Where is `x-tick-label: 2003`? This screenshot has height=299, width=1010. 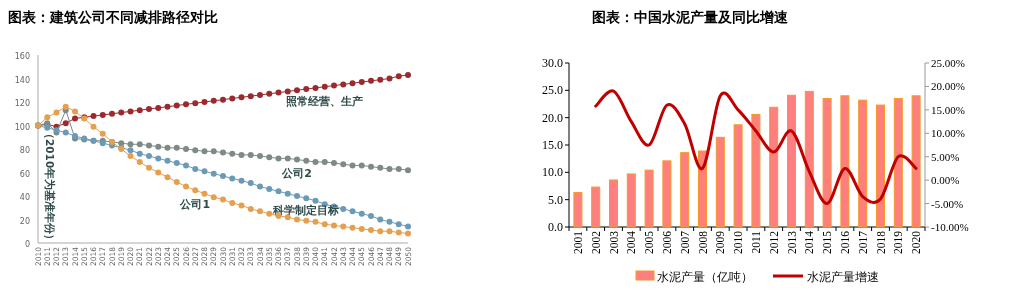 x-tick-label: 2003 is located at coordinates (613, 242).